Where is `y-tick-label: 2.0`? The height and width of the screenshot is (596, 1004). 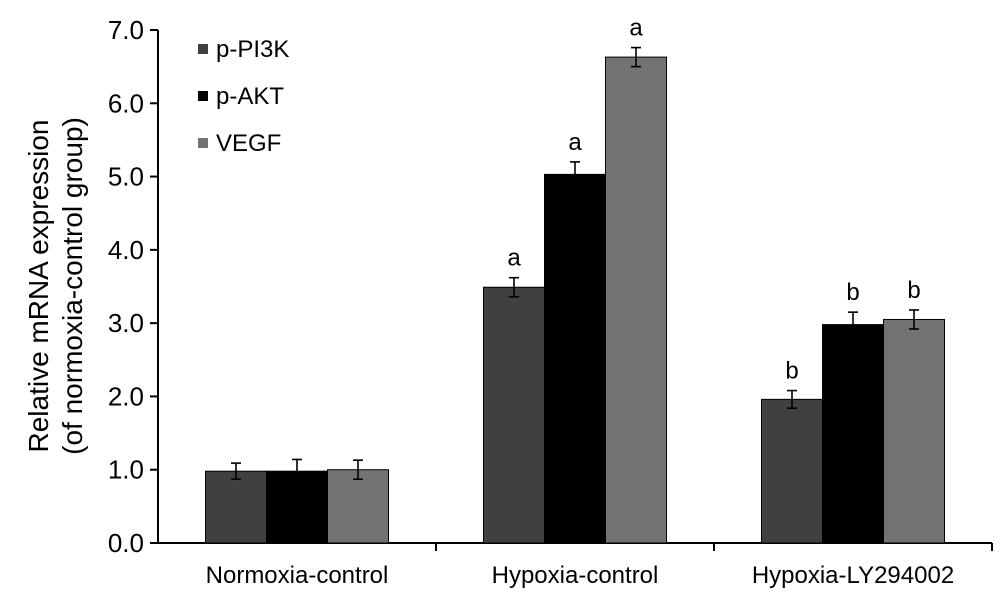 y-tick-label: 2.0 is located at coordinates (126, 396).